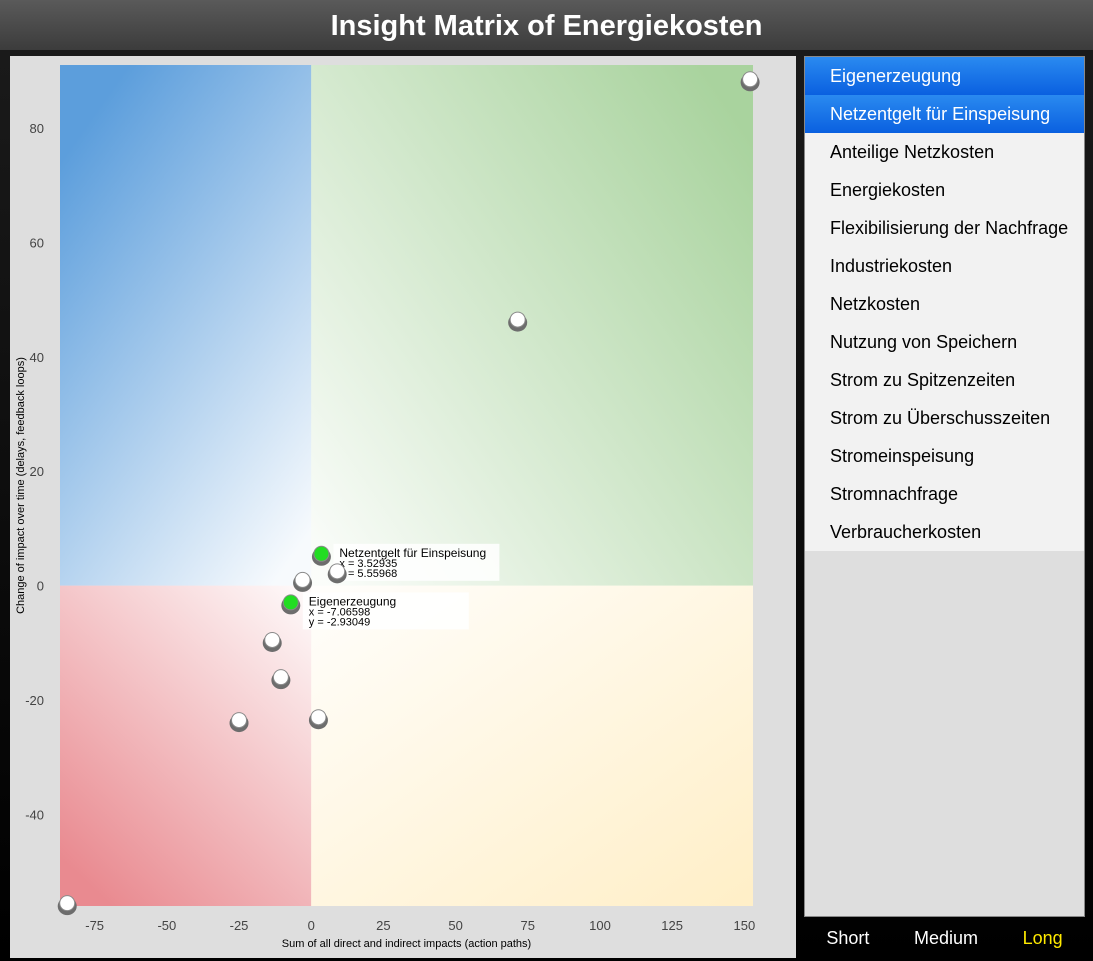 The height and width of the screenshot is (961, 1093). What do you see at coordinates (1042, 937) in the screenshot?
I see `horizon-long-button: Long` at bounding box center [1042, 937].